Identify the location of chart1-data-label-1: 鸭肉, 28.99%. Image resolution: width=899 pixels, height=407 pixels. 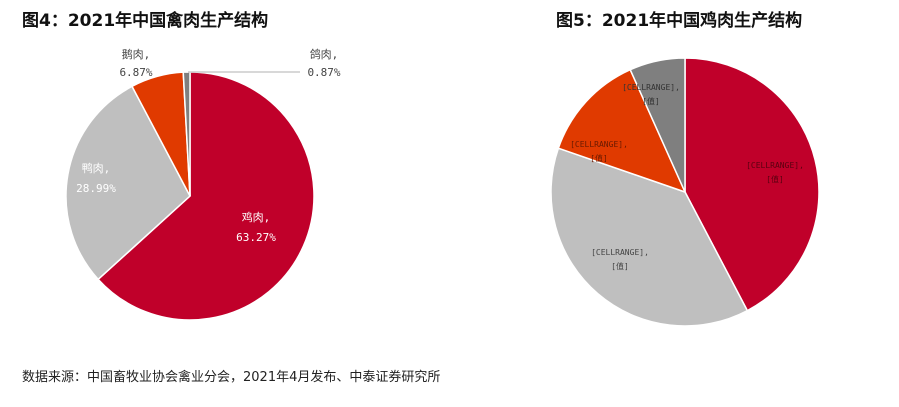
(96, 178).